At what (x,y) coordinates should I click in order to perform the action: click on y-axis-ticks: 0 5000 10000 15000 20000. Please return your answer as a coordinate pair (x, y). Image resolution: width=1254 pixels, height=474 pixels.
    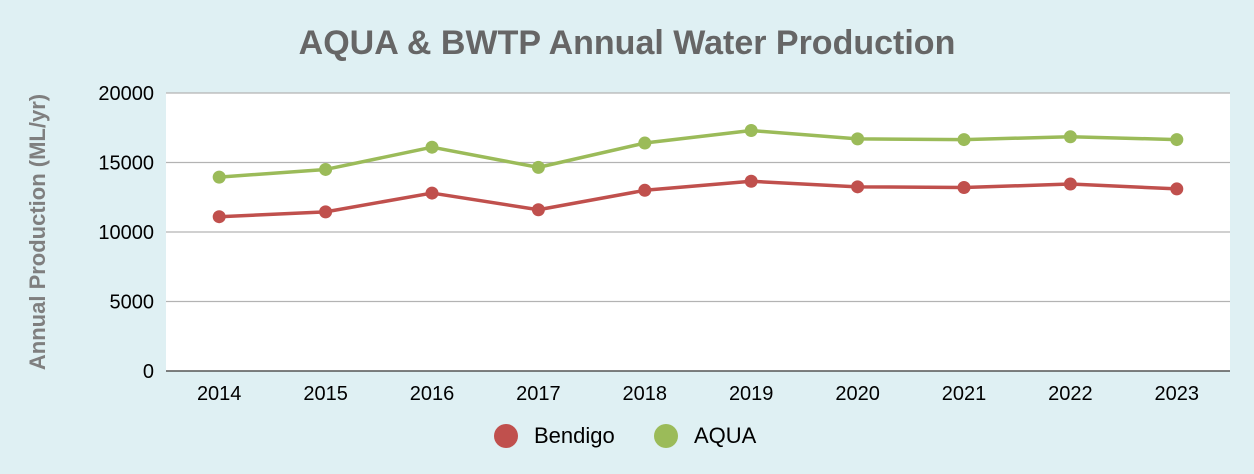
    Looking at the image, I should click on (126, 233).